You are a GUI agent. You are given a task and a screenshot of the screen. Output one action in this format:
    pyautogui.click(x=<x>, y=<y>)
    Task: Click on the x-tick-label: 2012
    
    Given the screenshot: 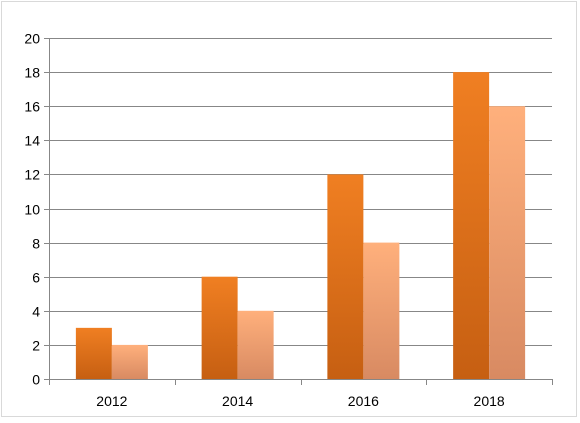 What is the action you would take?
    pyautogui.click(x=111, y=401)
    